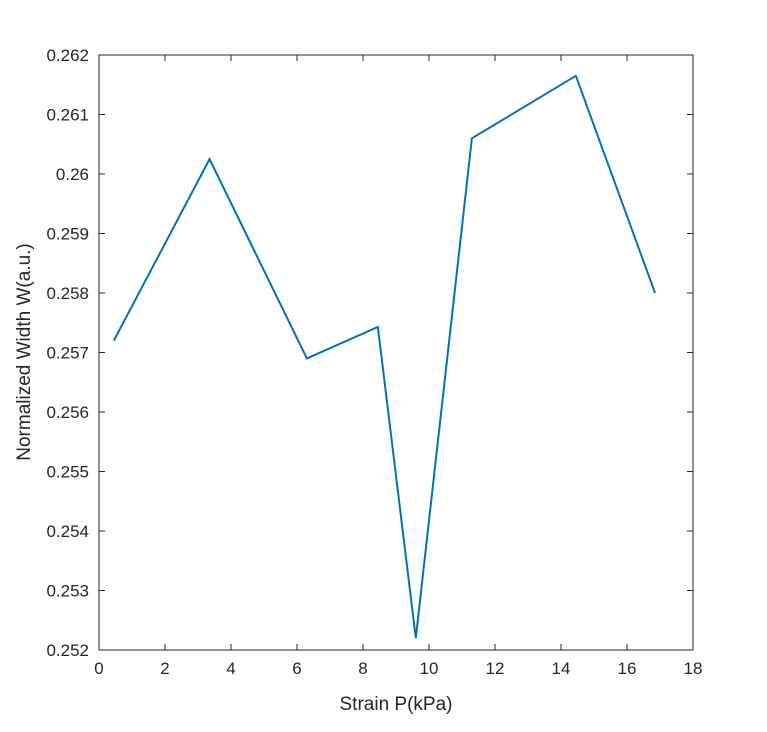 The width and height of the screenshot is (767, 732). Describe the element at coordinates (67, 412) in the screenshot. I see `y-tick-label: 0.256` at that location.